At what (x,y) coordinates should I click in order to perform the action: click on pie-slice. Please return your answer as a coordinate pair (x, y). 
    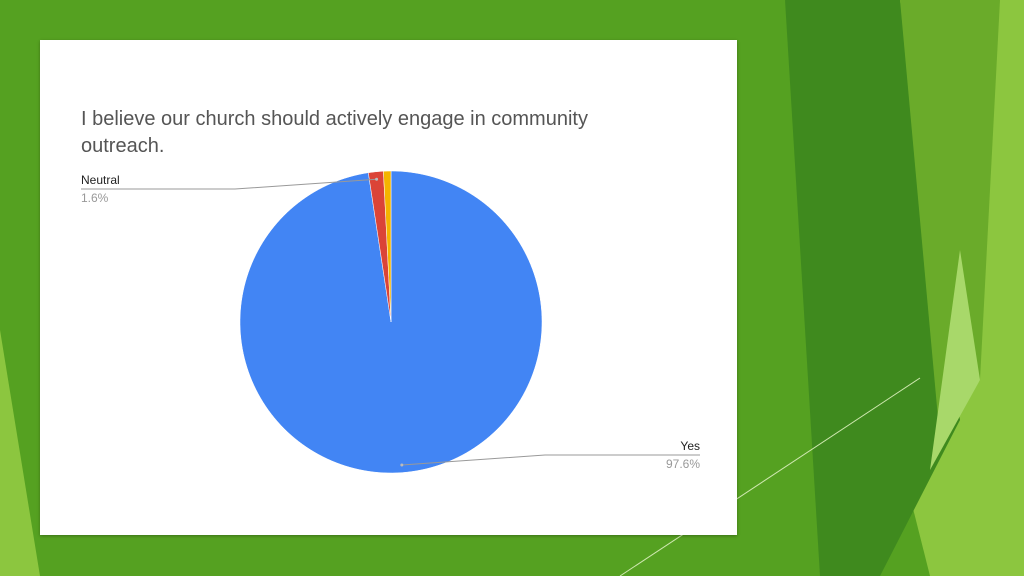
    Looking at the image, I should click on (387, 246).